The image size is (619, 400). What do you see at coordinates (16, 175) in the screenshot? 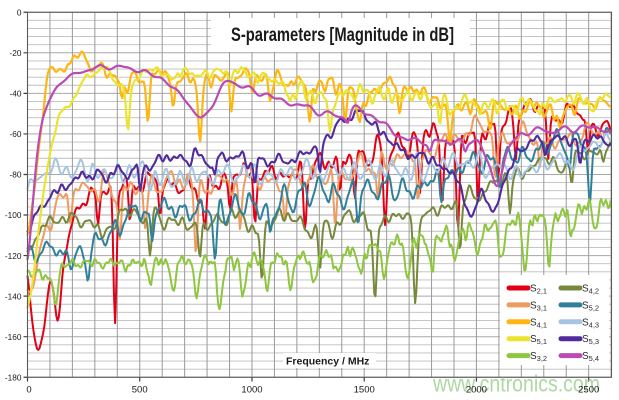
I see `svg-text: -80` at bounding box center [16, 175].